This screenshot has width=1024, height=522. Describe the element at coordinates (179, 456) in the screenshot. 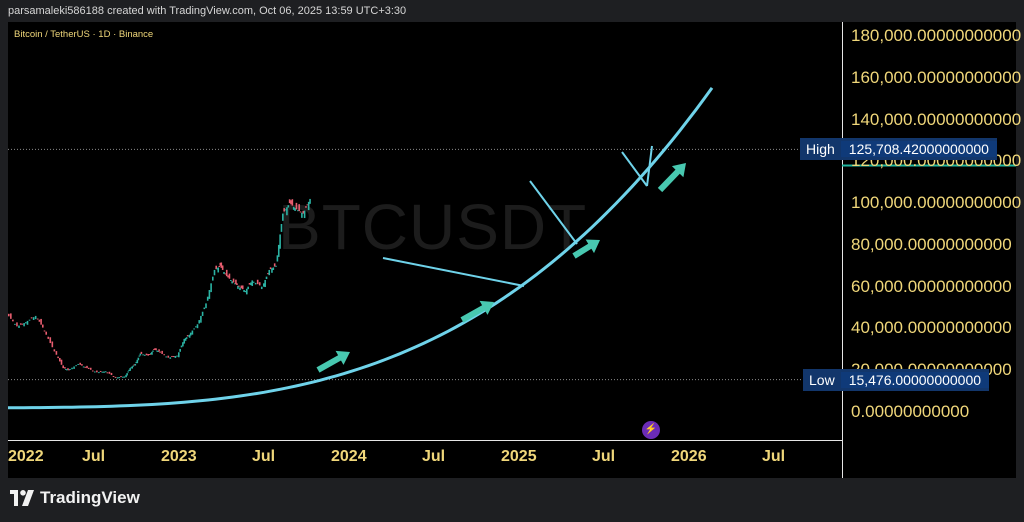

I see `x-tick-label: 2023` at that location.